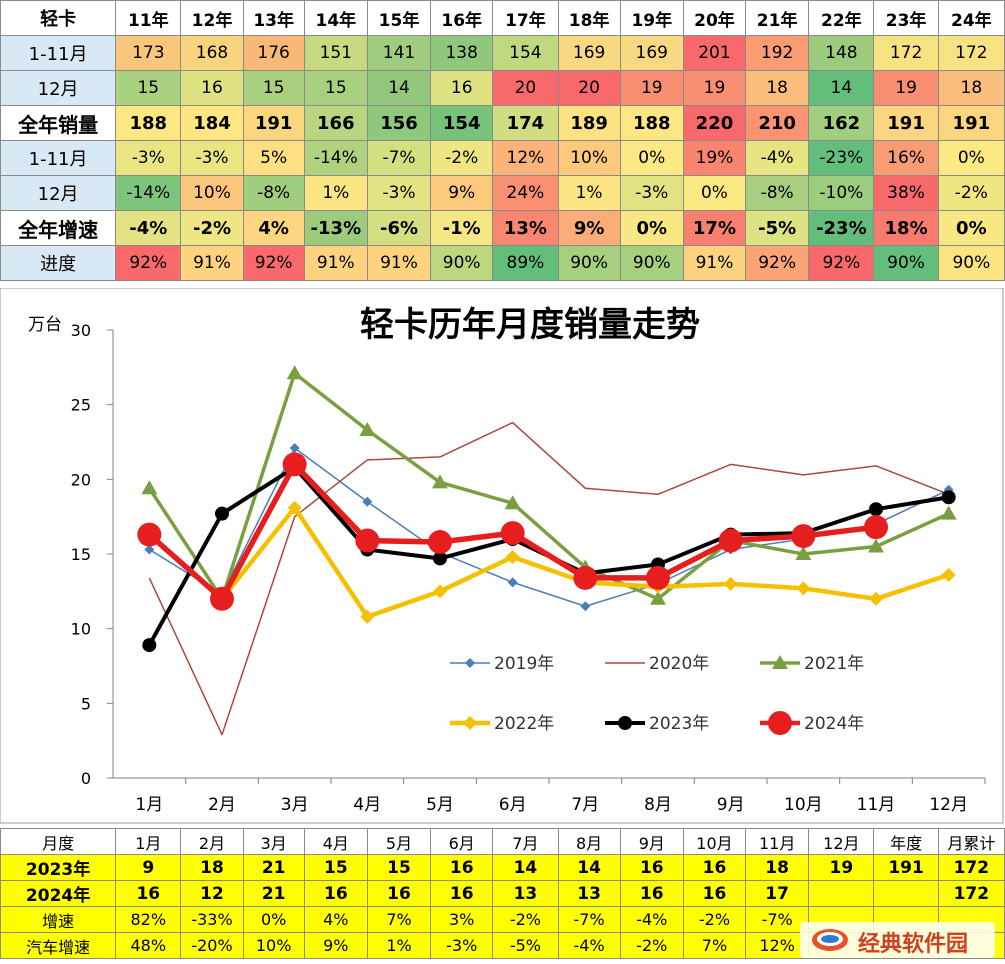 The width and height of the screenshot is (1005, 964). Describe the element at coordinates (834, 724) in the screenshot. I see `legend-label: 2024年` at that location.